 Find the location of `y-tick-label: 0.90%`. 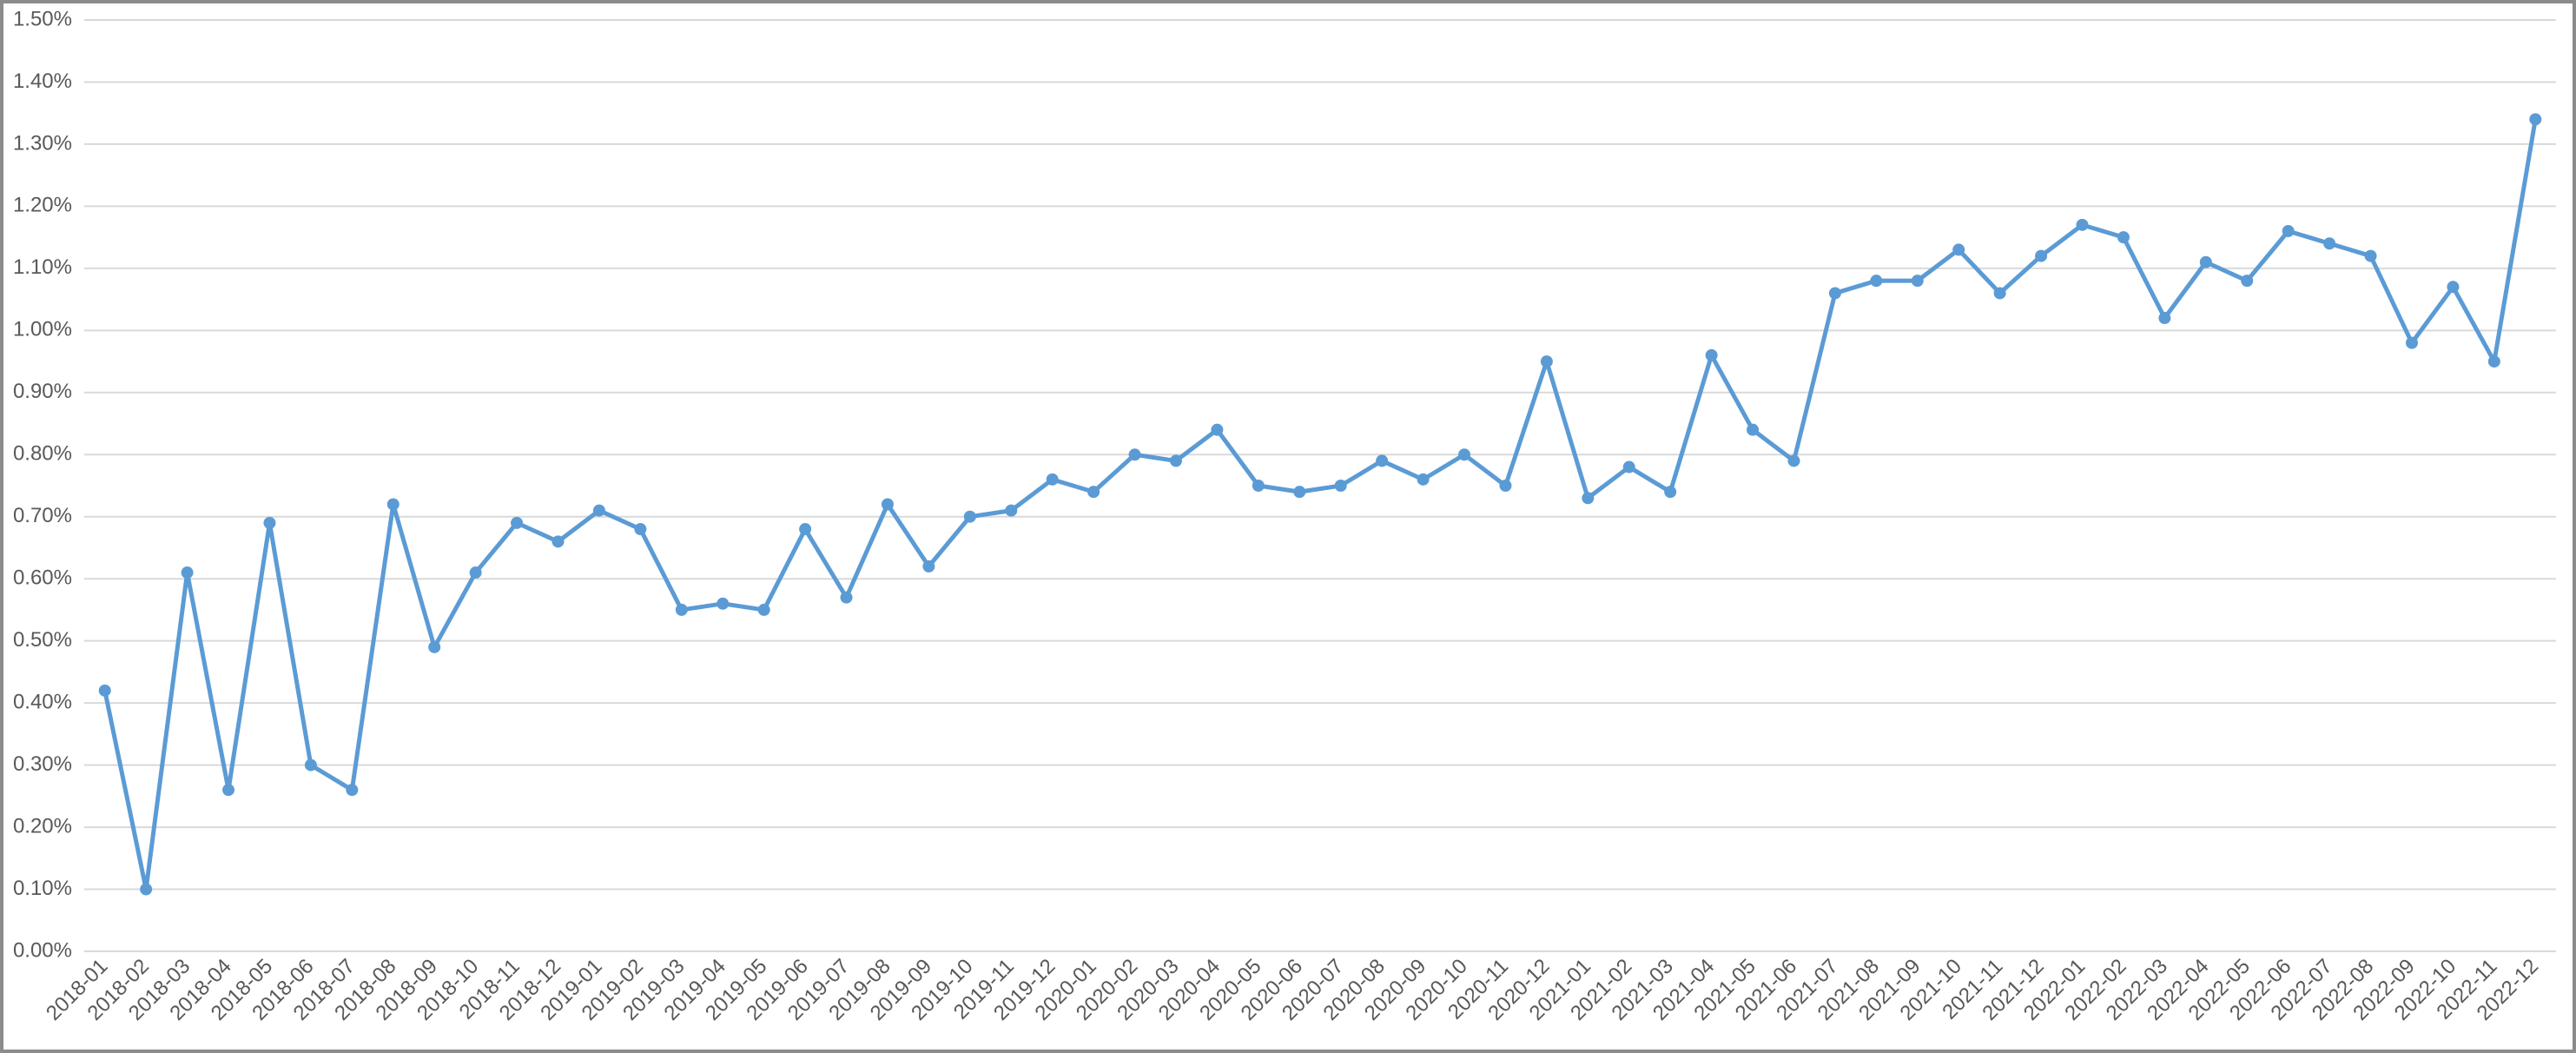

y-tick-label: 0.90% is located at coordinates (42, 391).